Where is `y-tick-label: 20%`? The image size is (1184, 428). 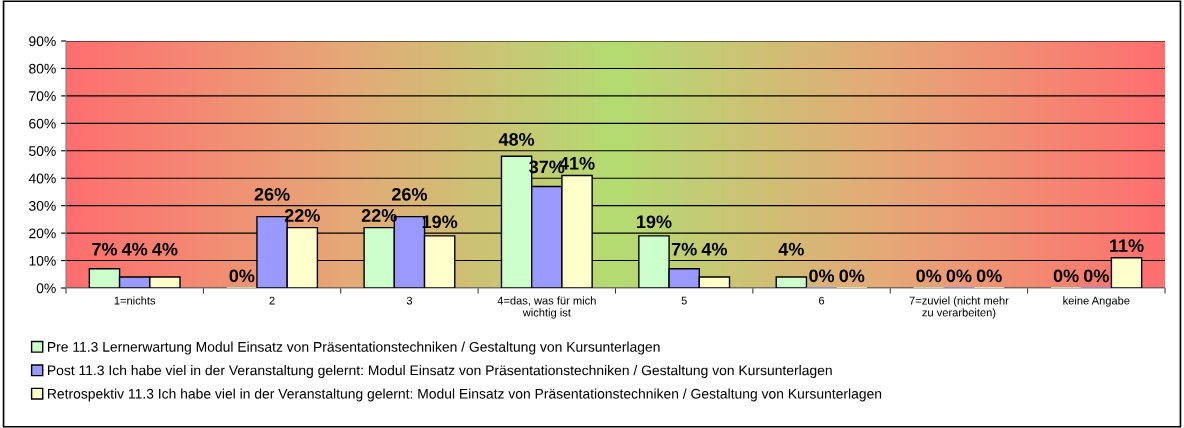
y-tick-label: 20% is located at coordinates (42, 233).